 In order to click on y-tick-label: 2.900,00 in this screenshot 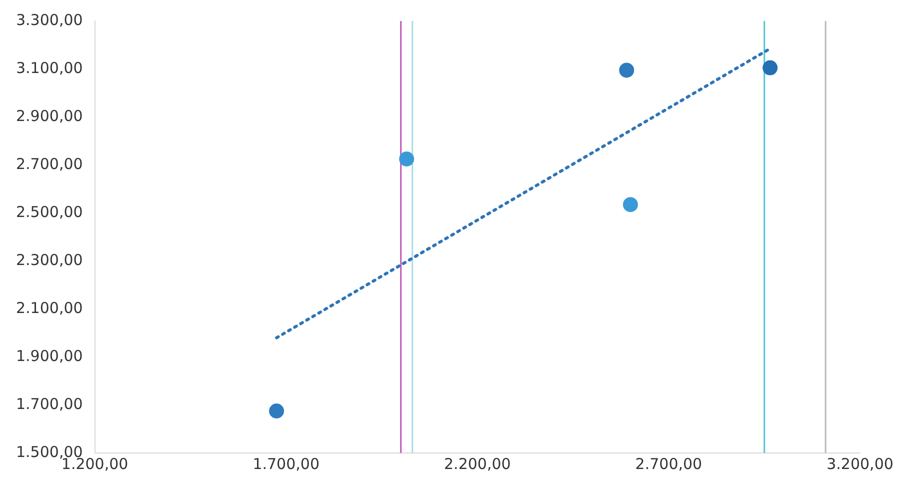, I will do `click(49, 115)`.